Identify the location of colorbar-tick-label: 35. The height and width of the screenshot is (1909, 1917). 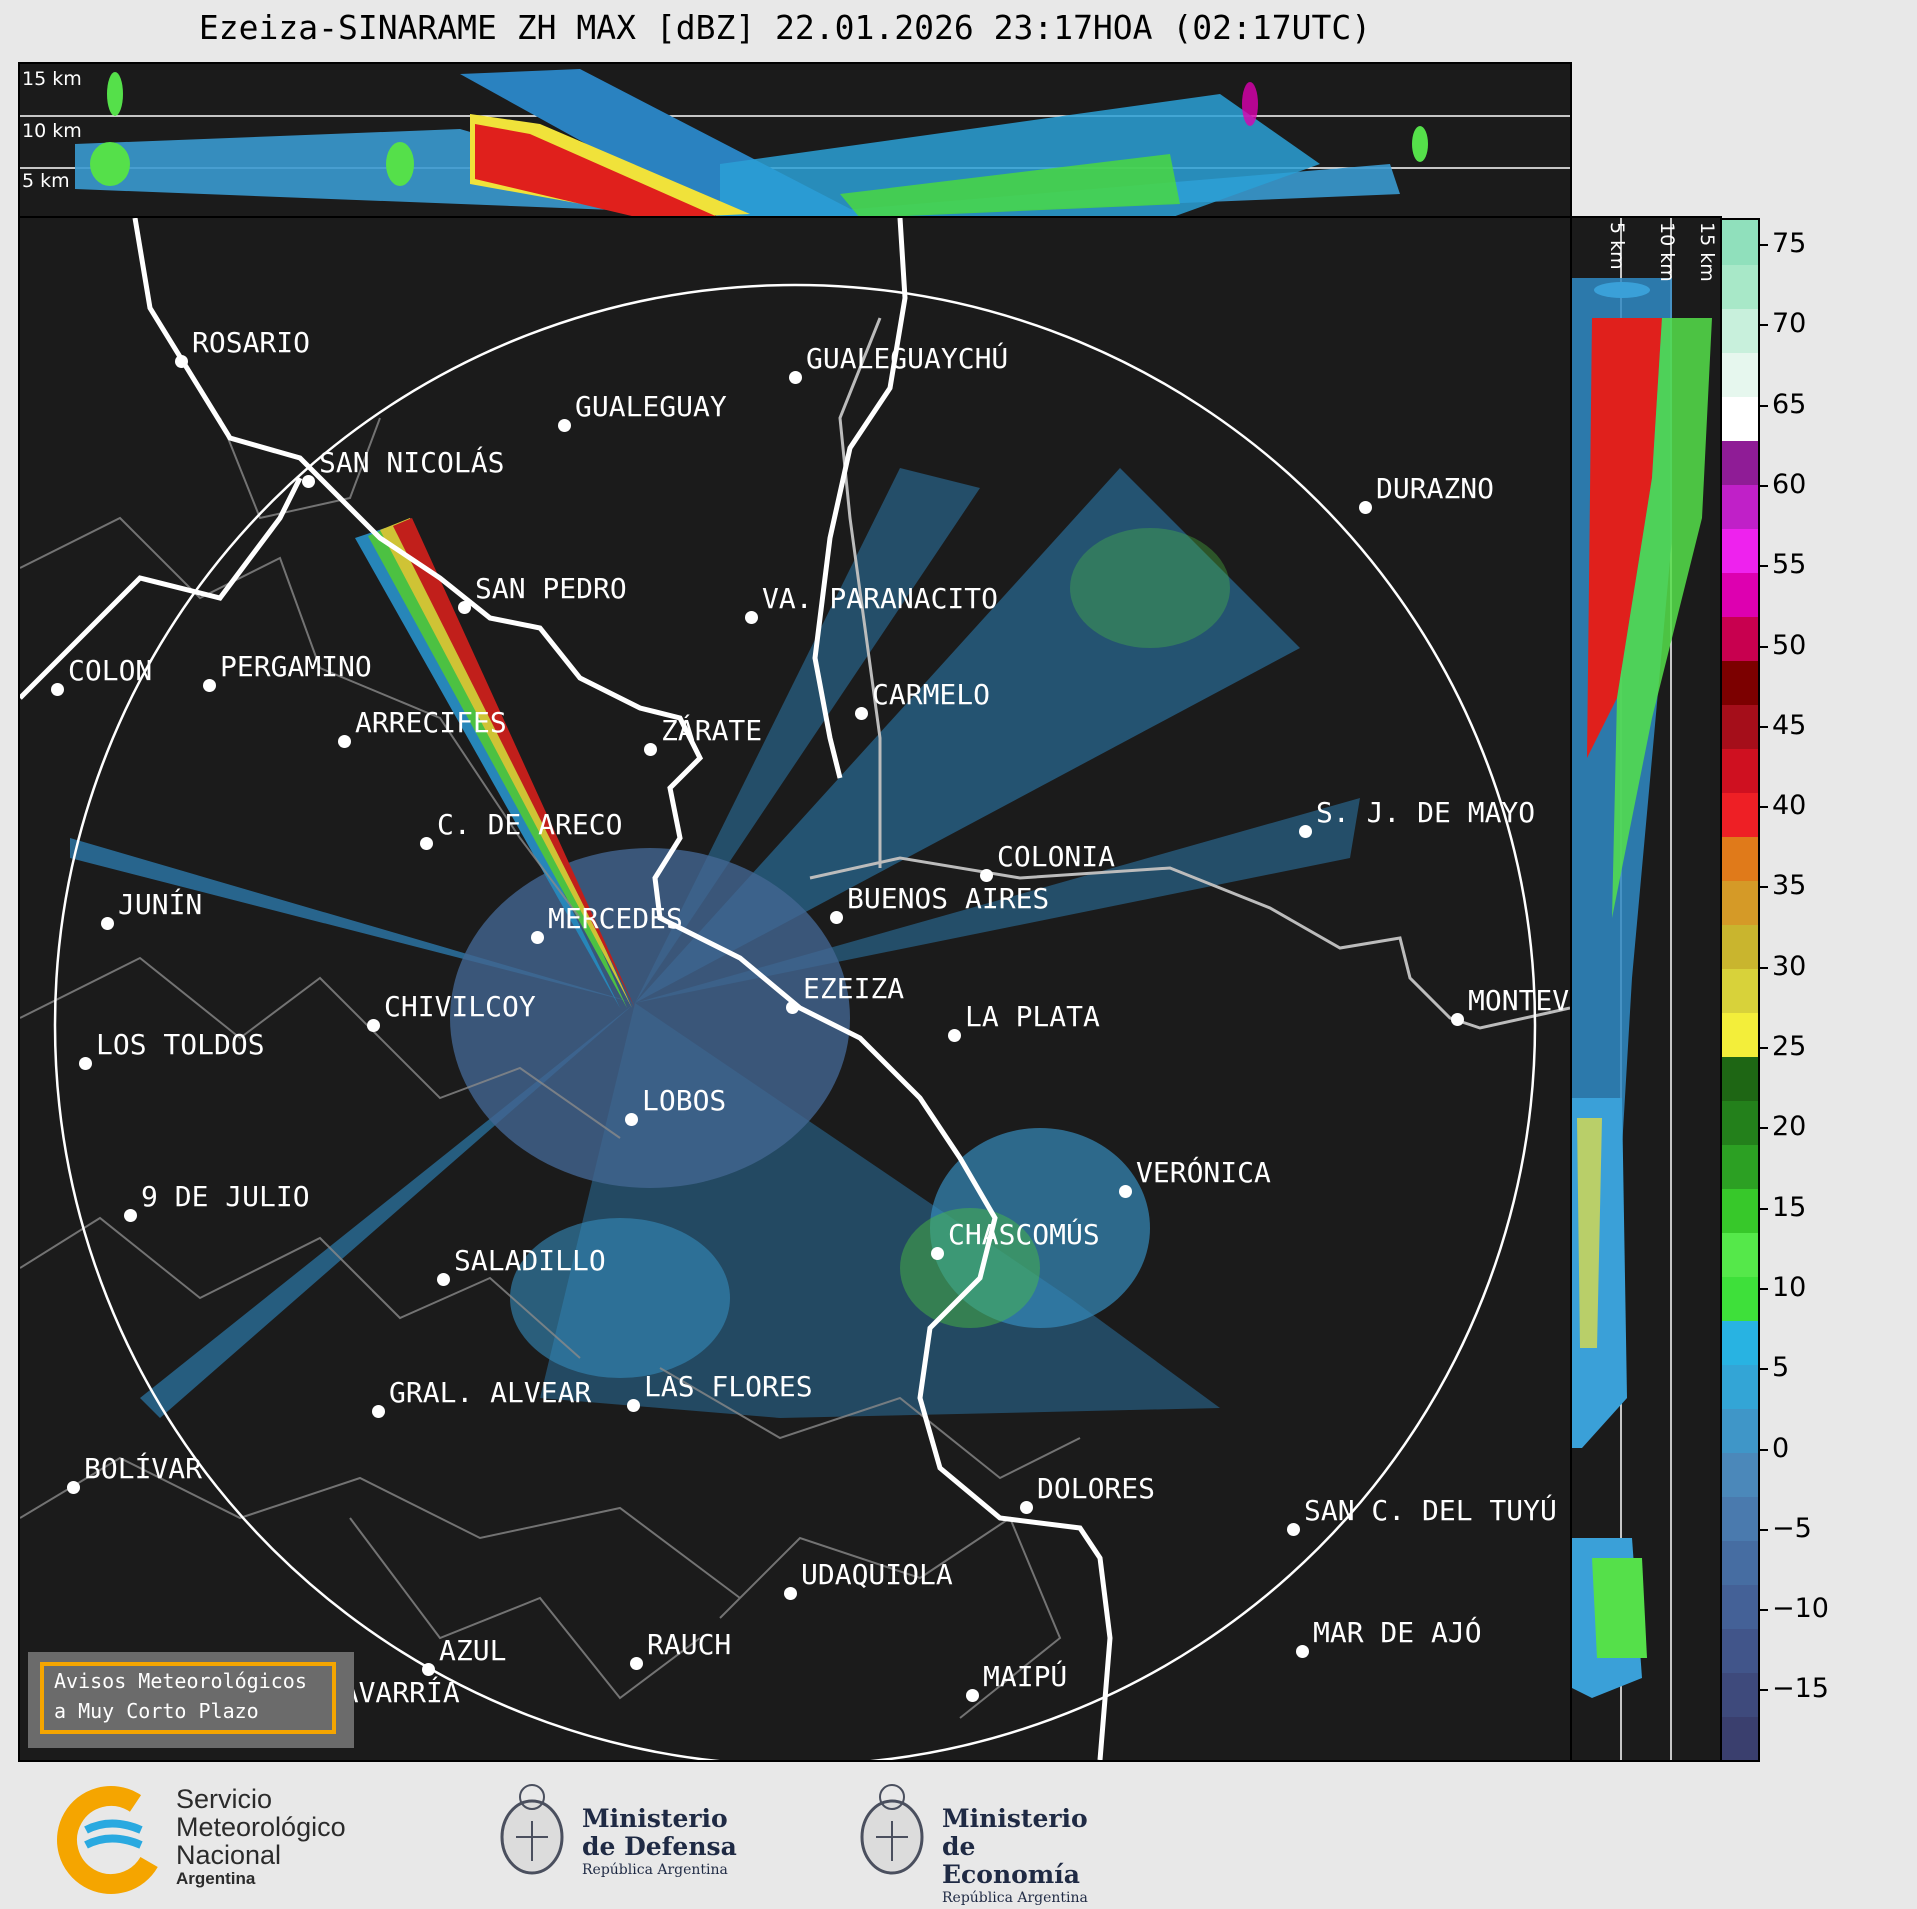
(1789, 886).